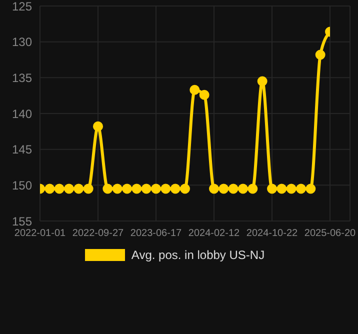 Image resolution: width=358 pixels, height=334 pixels. What do you see at coordinates (272, 234) in the screenshot?
I see `x-tick-label: 2024-10-22` at bounding box center [272, 234].